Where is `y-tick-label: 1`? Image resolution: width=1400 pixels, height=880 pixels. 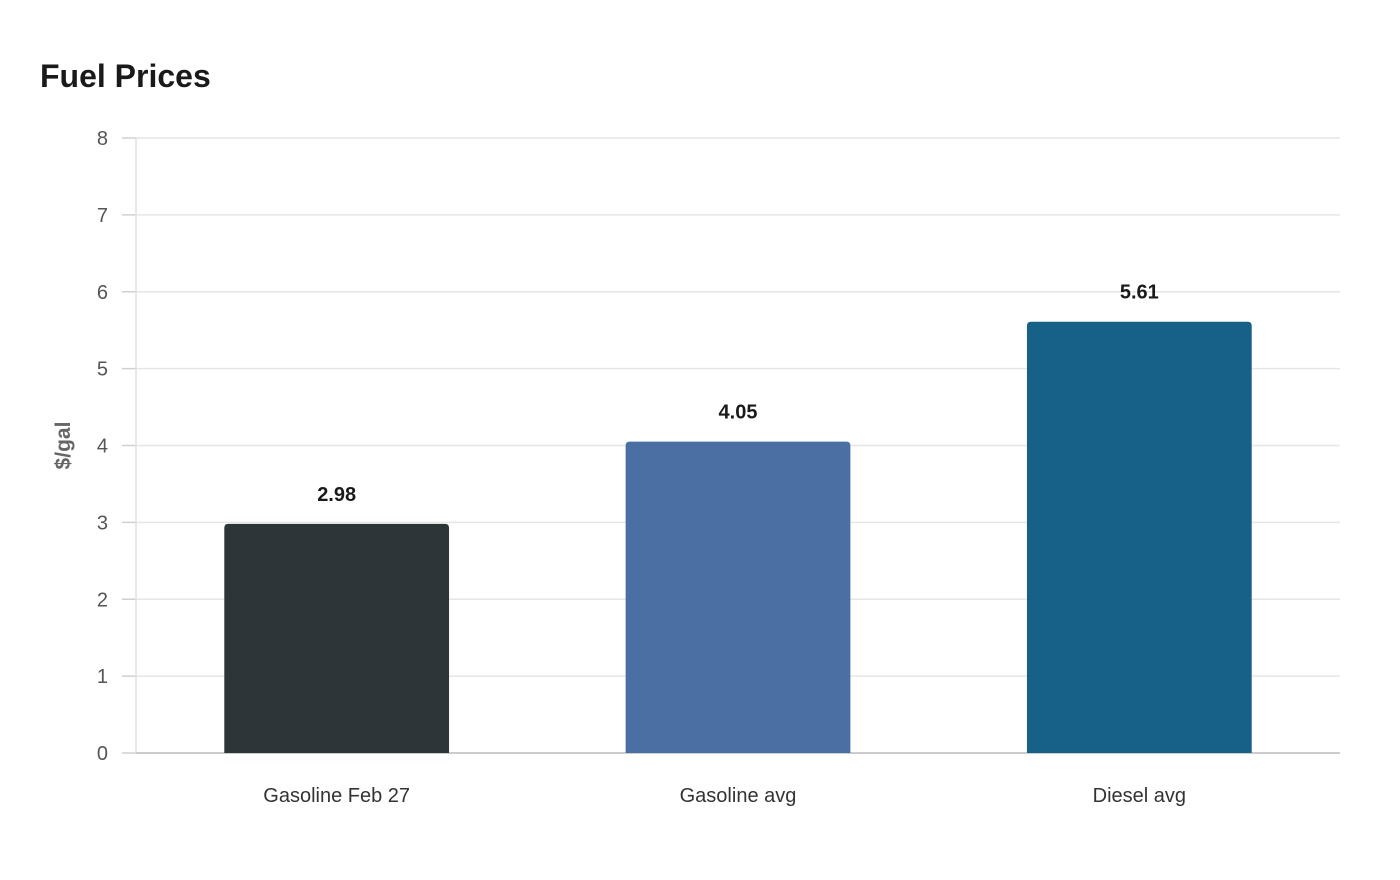 y-tick-label: 1 is located at coordinates (102, 677).